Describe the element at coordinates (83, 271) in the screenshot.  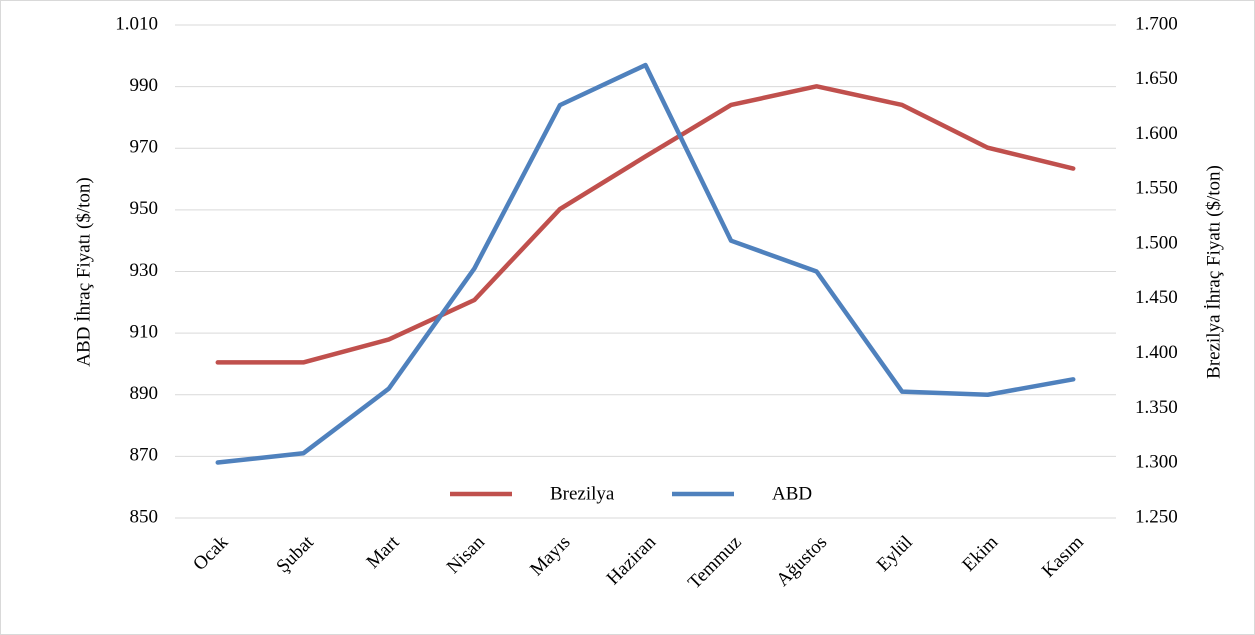
I see `y-axis-title: ABD İhraç Fiyatı ($/ton)` at that location.